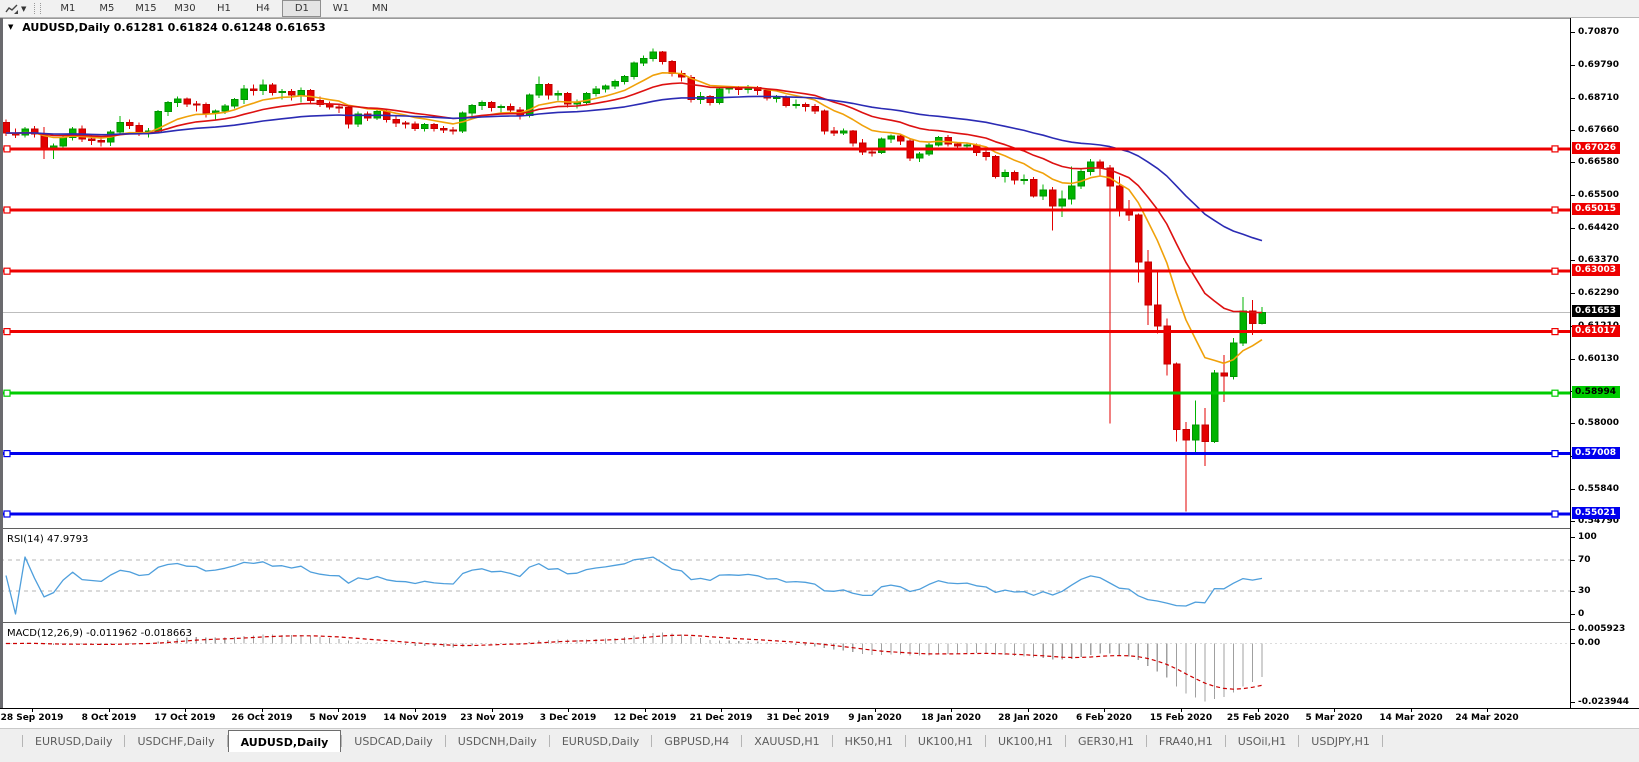 This screenshot has height=762, width=1639. What do you see at coordinates (38, 8) in the screenshot?
I see `toolbar-grip` at bounding box center [38, 8].